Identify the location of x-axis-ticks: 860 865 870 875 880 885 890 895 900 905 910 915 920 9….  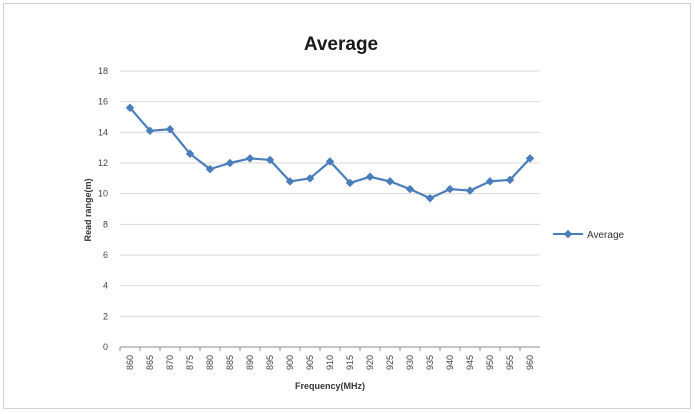
(327, 358).